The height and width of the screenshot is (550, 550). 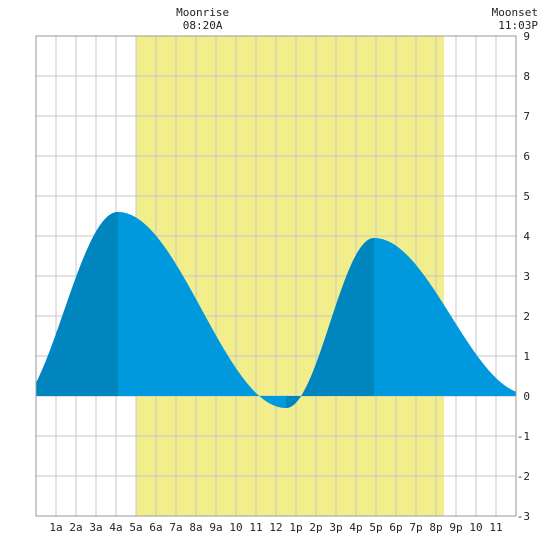 What do you see at coordinates (523, 436) in the screenshot?
I see `y-tick-label: -1` at bounding box center [523, 436].